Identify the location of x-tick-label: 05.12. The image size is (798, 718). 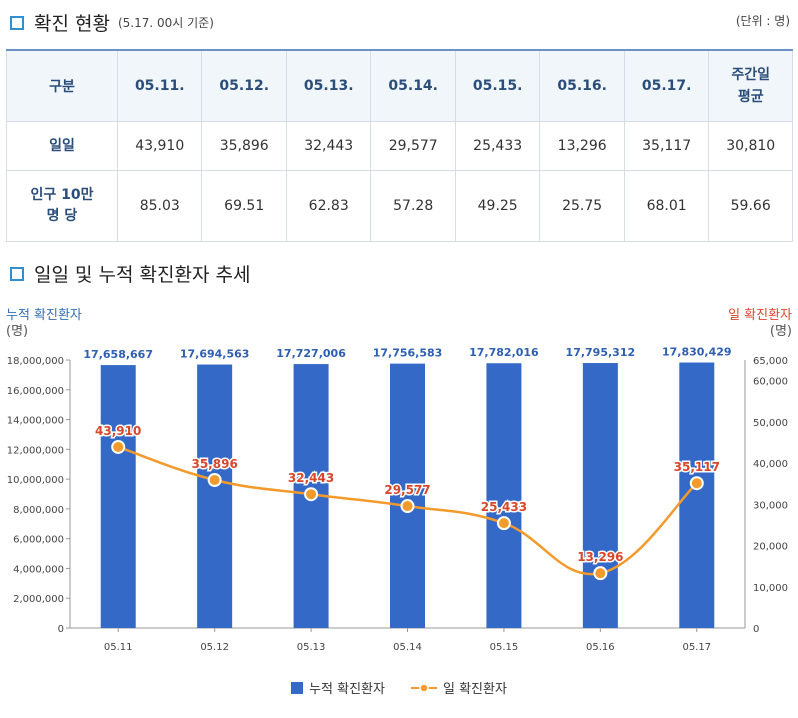
(214, 647).